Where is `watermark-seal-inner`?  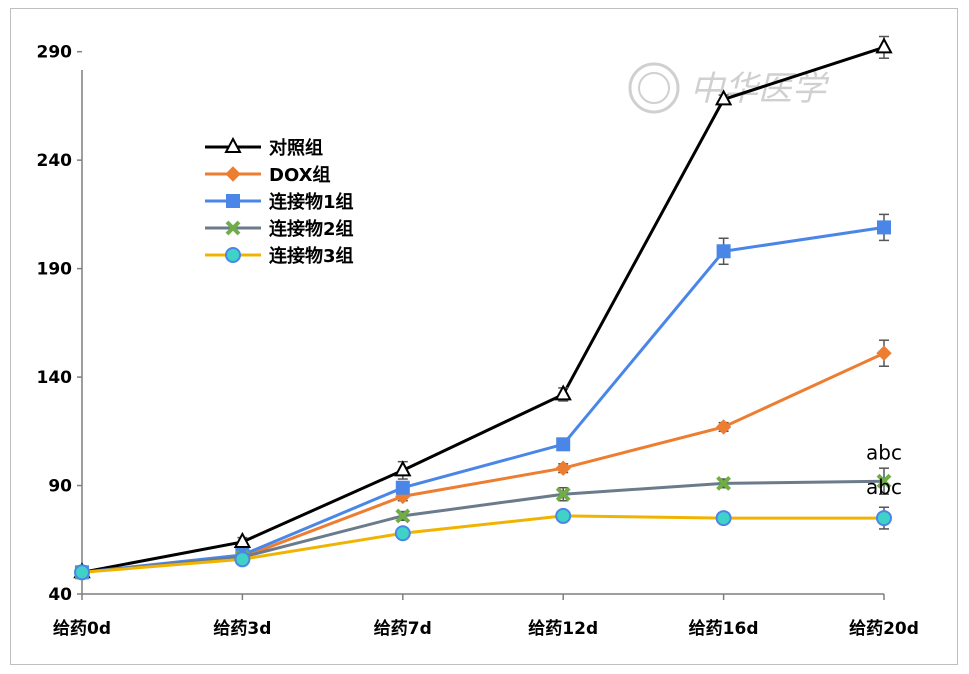
watermark-seal-inner is located at coordinates (654, 88).